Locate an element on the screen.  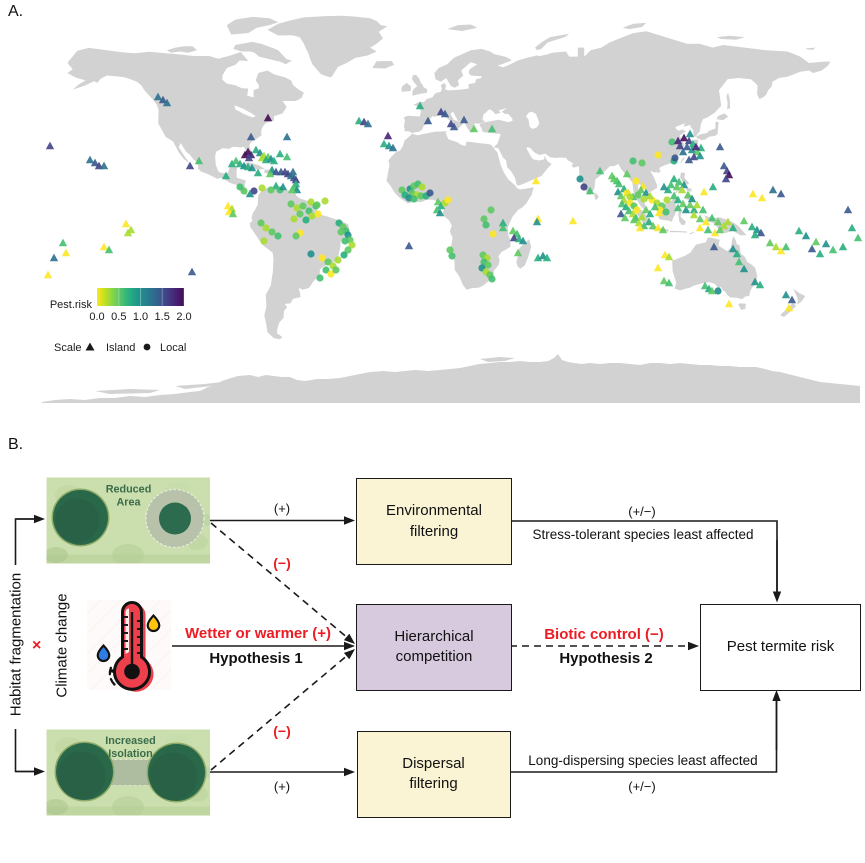
svg-text: Island is located at coordinates (120, 348).